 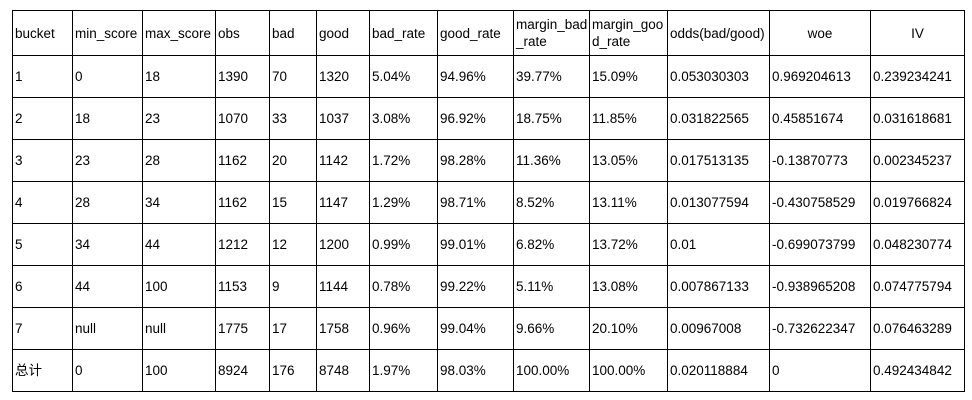 What do you see at coordinates (718, 328) in the screenshot?
I see `cell-odds: 0.00967008` at bounding box center [718, 328].